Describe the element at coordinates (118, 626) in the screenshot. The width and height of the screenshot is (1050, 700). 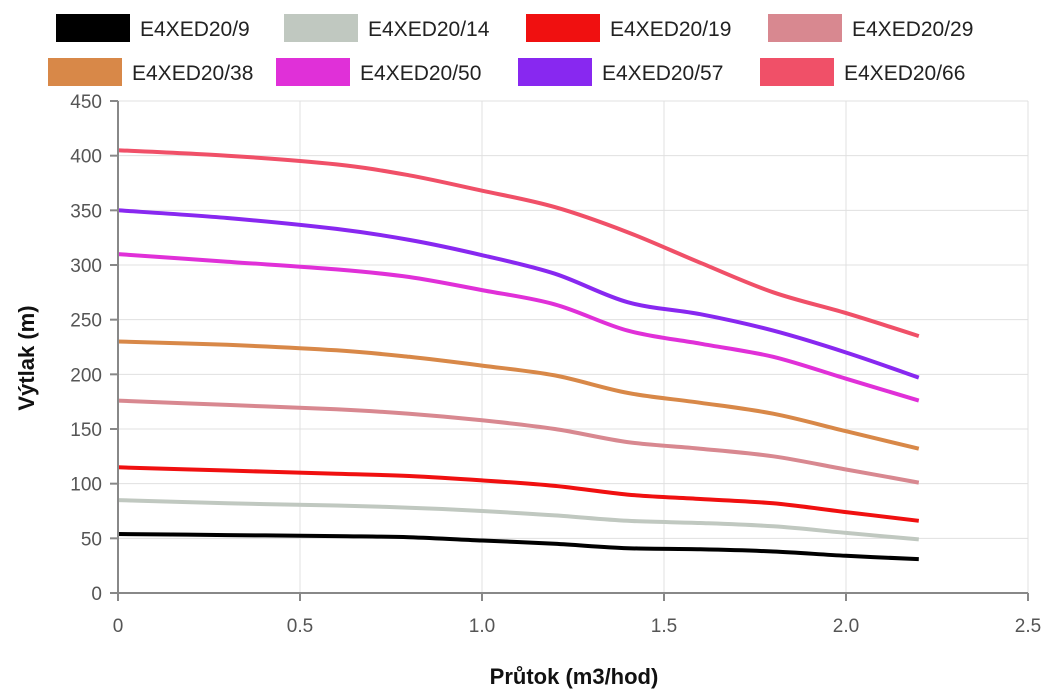
I see `x-tick-label: 0` at that location.